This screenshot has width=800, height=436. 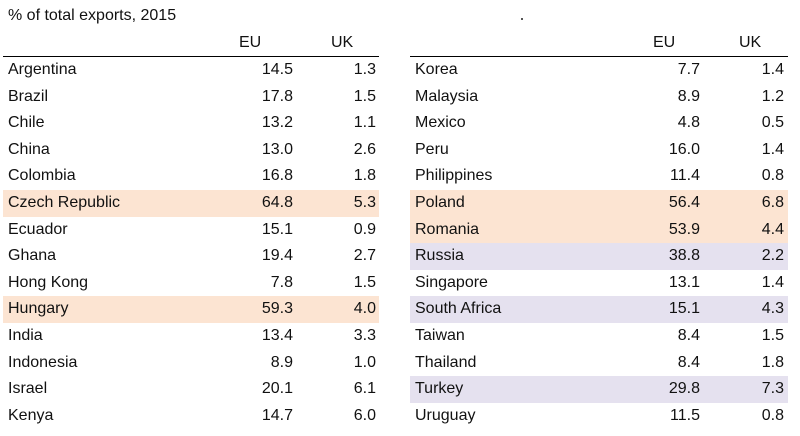 What do you see at coordinates (364, 256) in the screenshot?
I see `uk-value-cell: 2.7` at bounding box center [364, 256].